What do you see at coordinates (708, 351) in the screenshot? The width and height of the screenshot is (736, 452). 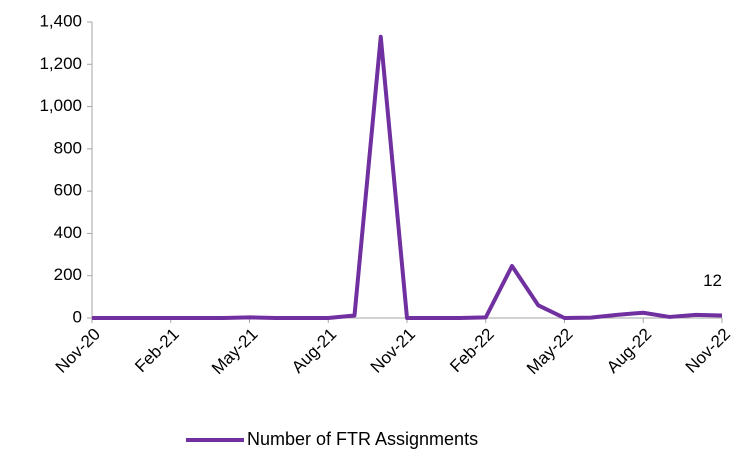 I see `x-tick-label: Nov-22` at bounding box center [708, 351].